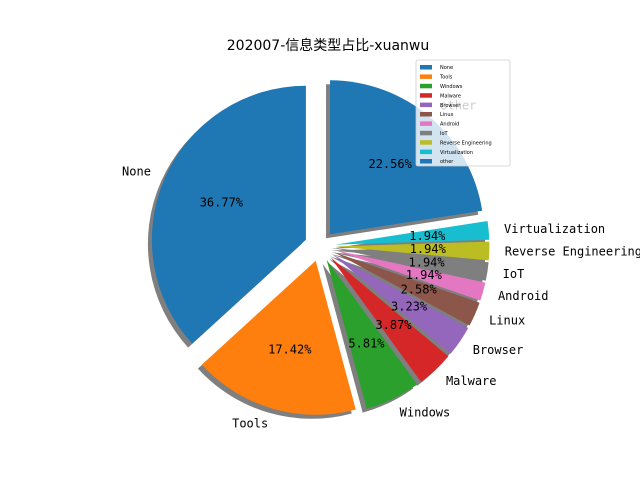  I want to click on legend-swatch-iot, so click(426, 133).